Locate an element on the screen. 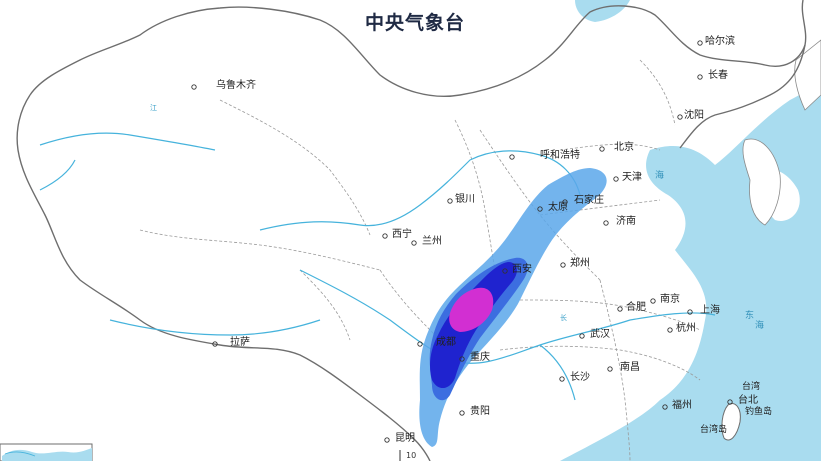 The width and height of the screenshot is (821, 461). water-label: 东 is located at coordinates (749, 315).